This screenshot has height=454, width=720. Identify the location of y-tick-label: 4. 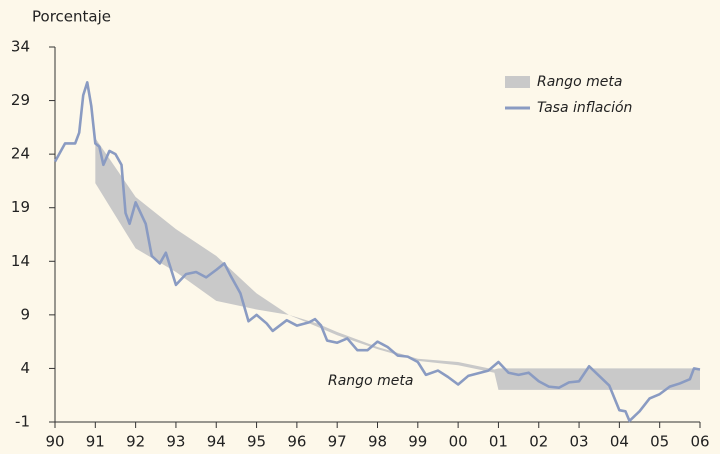
(25, 368).